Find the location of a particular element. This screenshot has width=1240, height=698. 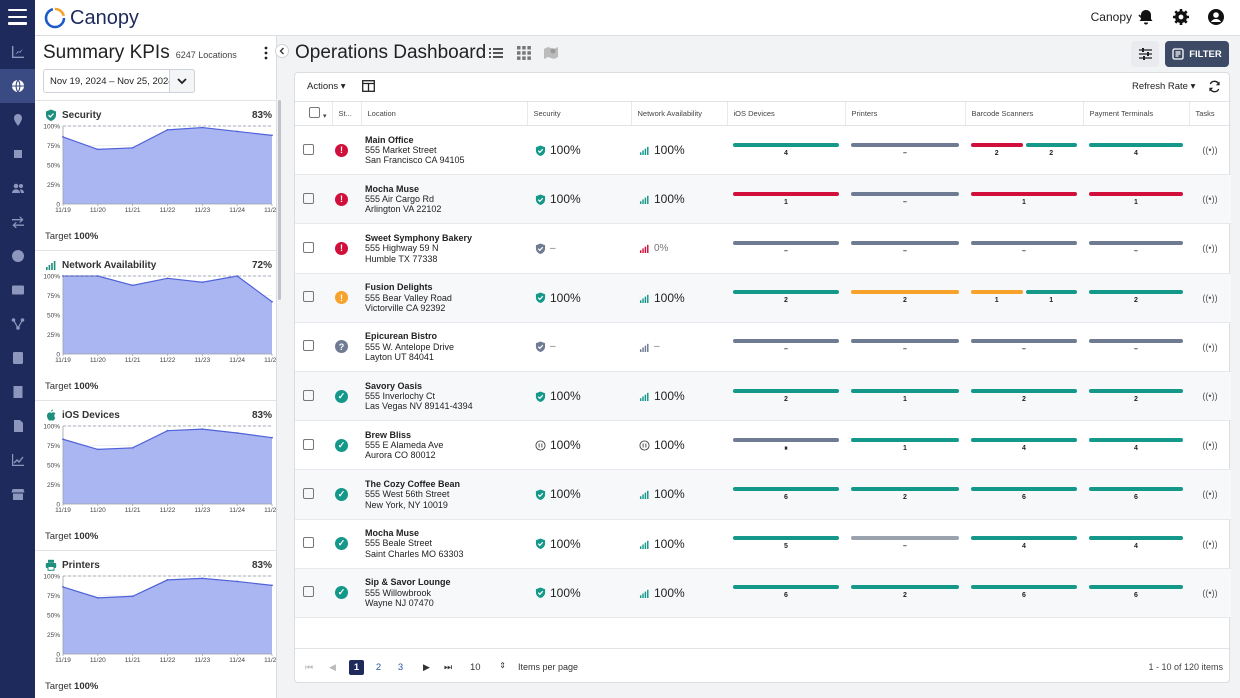

location-name: The Cozy Coffee Bean is located at coordinates (413, 483).